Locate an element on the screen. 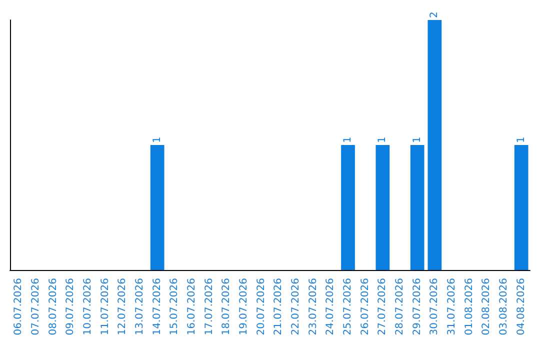 The image size is (540, 340). x-tick-label: 30.07.2026 is located at coordinates (434, 307).